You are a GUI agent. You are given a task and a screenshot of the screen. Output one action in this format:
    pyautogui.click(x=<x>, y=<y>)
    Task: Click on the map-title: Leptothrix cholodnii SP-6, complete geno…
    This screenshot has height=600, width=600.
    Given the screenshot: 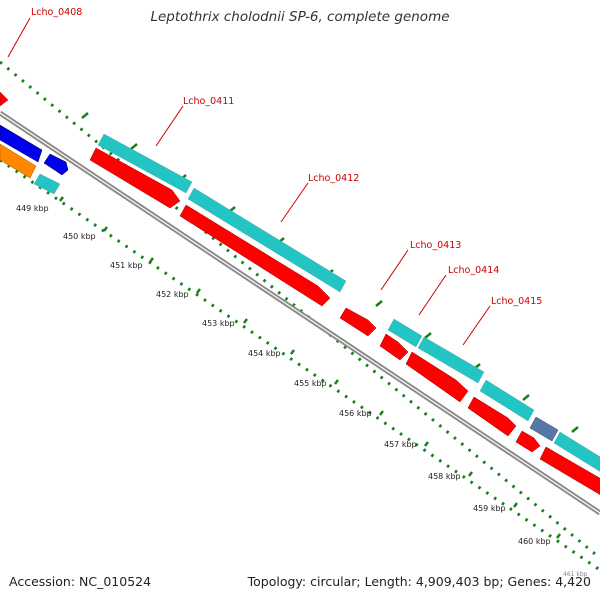 What is the action you would take?
    pyautogui.click(x=300, y=17)
    